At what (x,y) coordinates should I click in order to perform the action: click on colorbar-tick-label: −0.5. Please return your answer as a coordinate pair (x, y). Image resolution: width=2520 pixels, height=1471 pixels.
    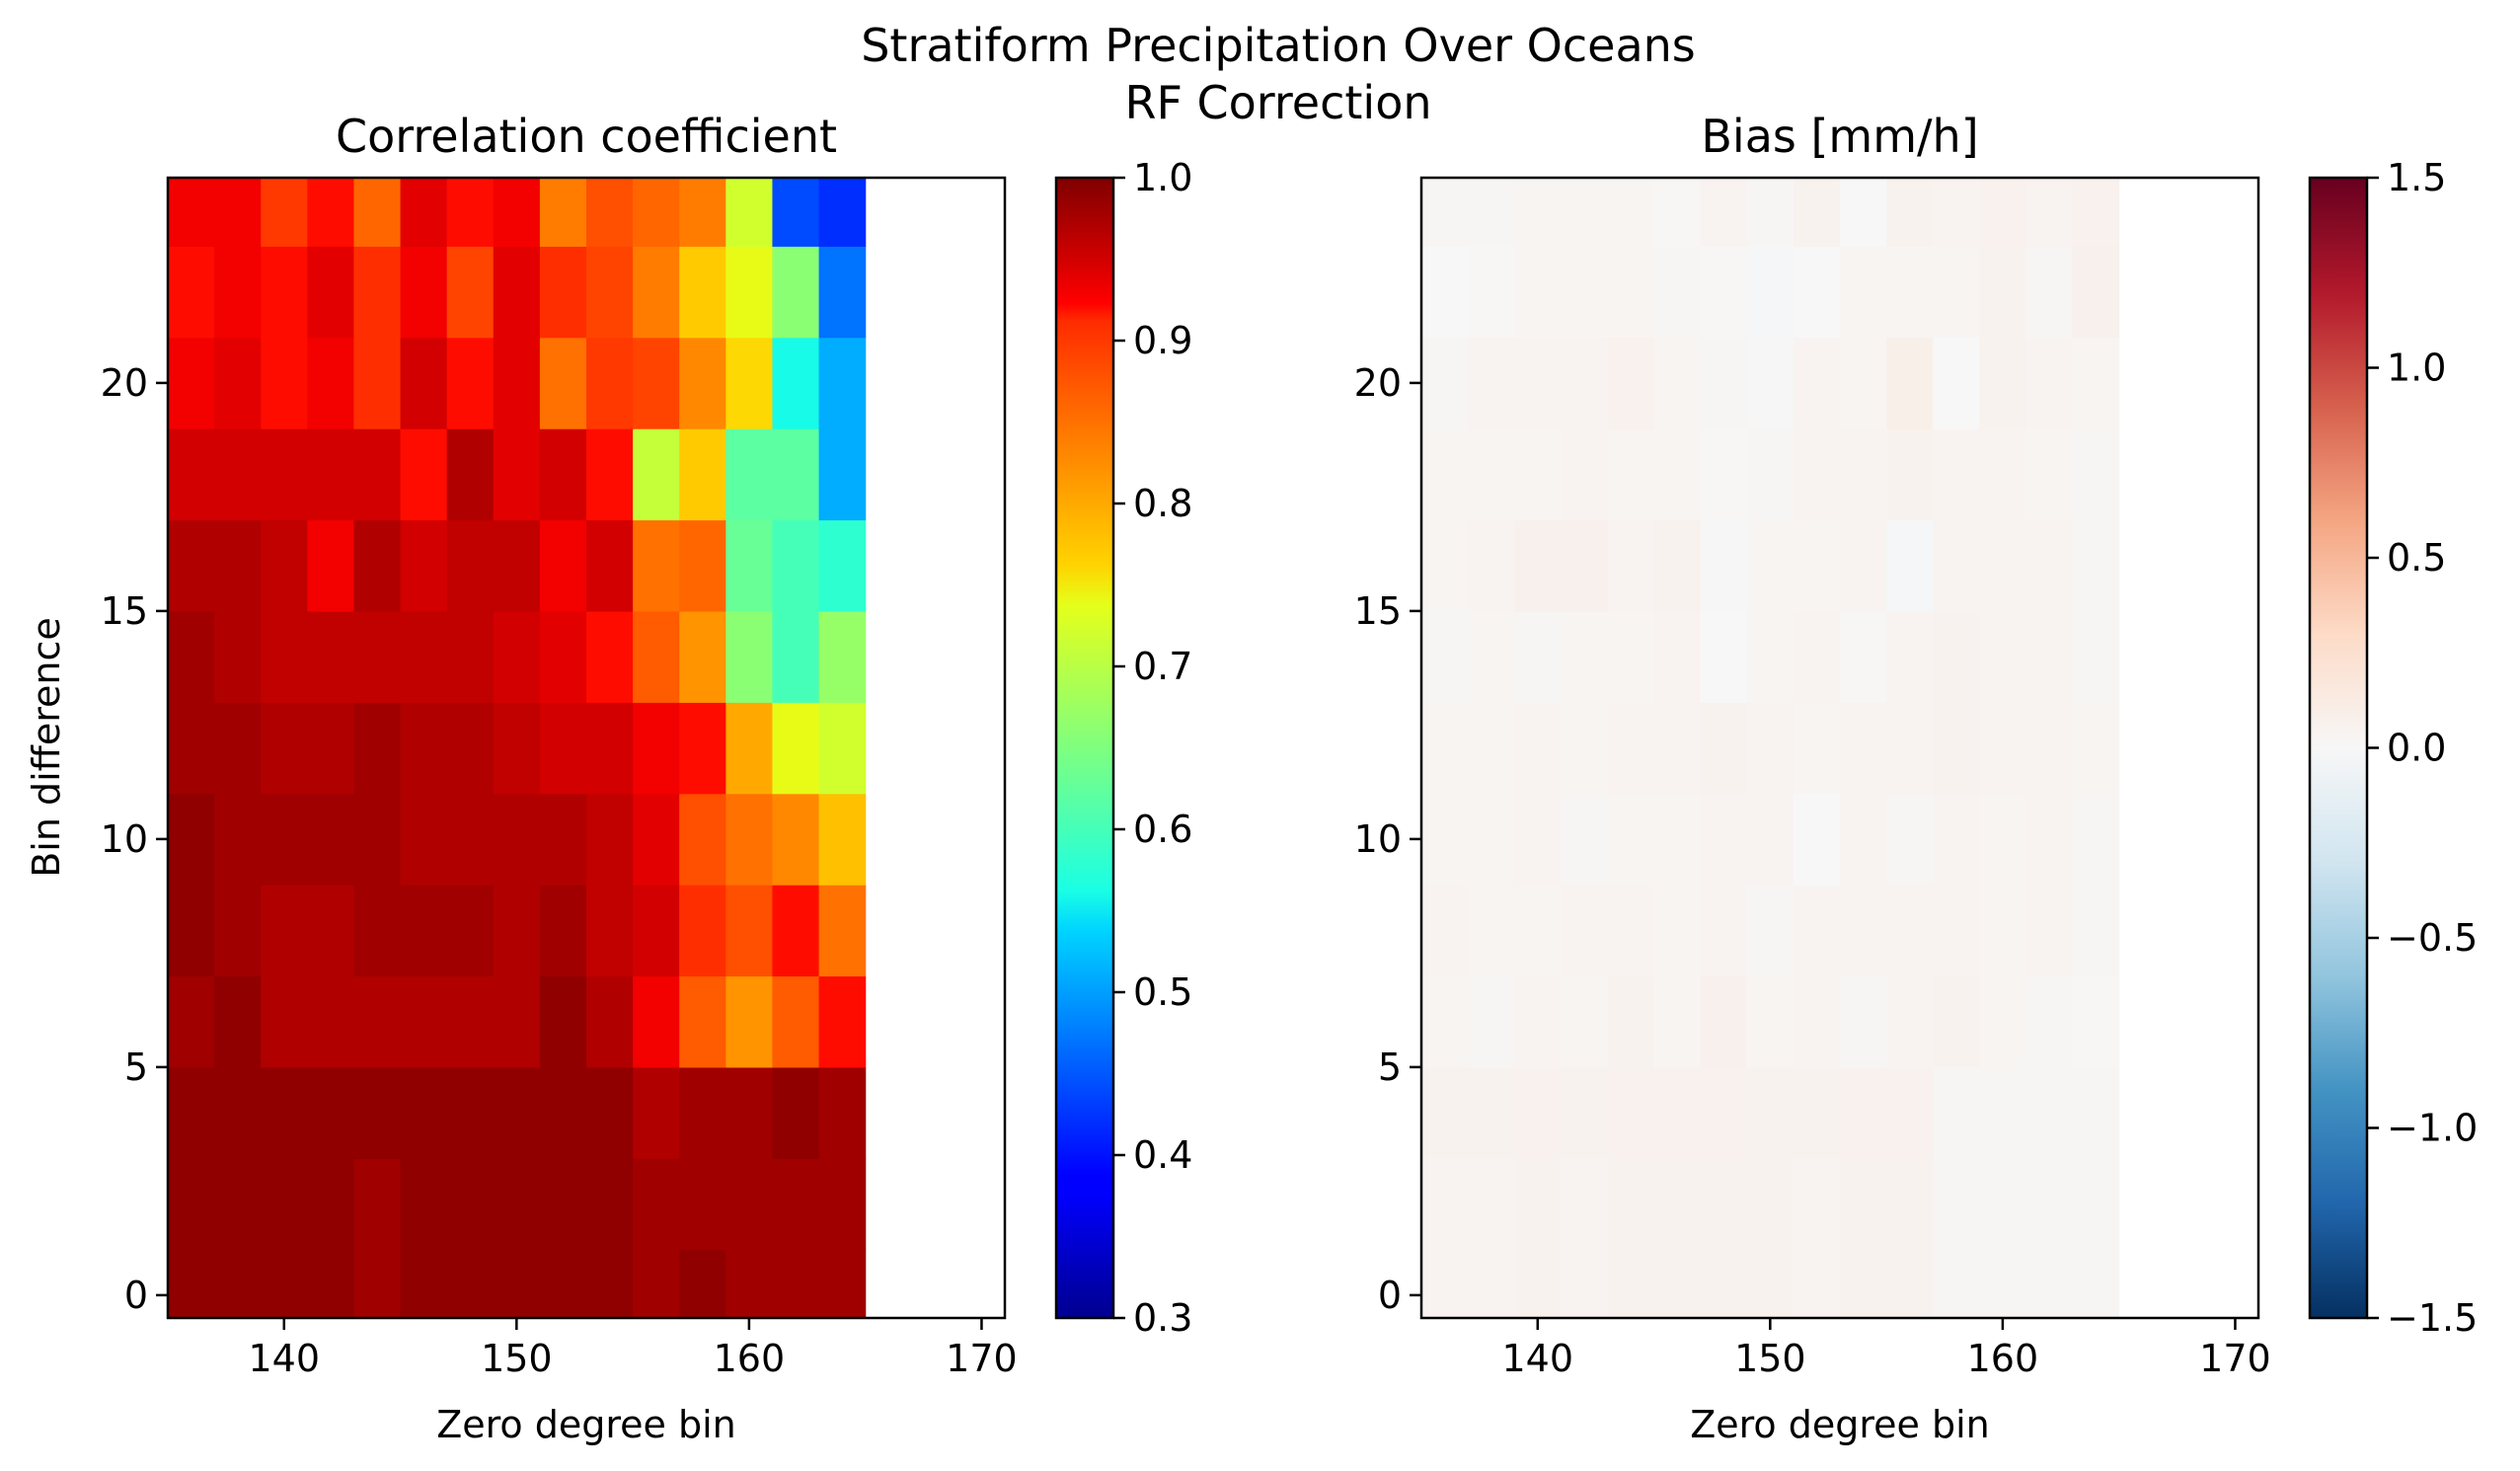
    Looking at the image, I should click on (2432, 938).